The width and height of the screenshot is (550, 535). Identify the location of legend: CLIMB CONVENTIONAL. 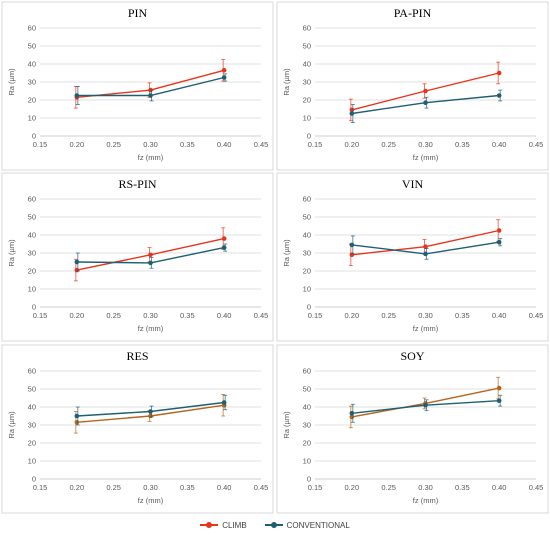
(275, 525).